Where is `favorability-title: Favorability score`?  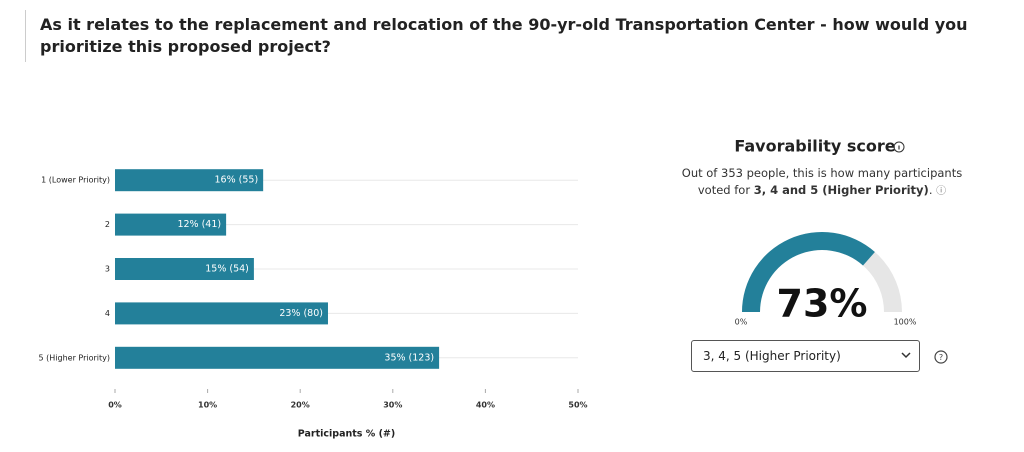 favorability-title: Favorability score is located at coordinates (814, 146).